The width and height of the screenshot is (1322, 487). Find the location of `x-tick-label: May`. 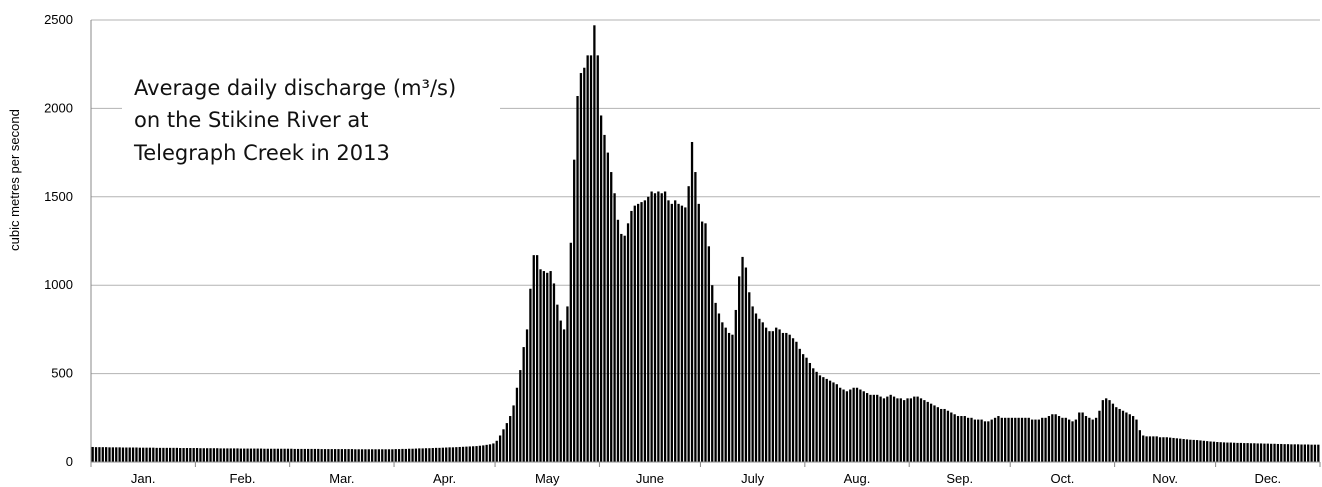

x-tick-label: May is located at coordinates (547, 478).